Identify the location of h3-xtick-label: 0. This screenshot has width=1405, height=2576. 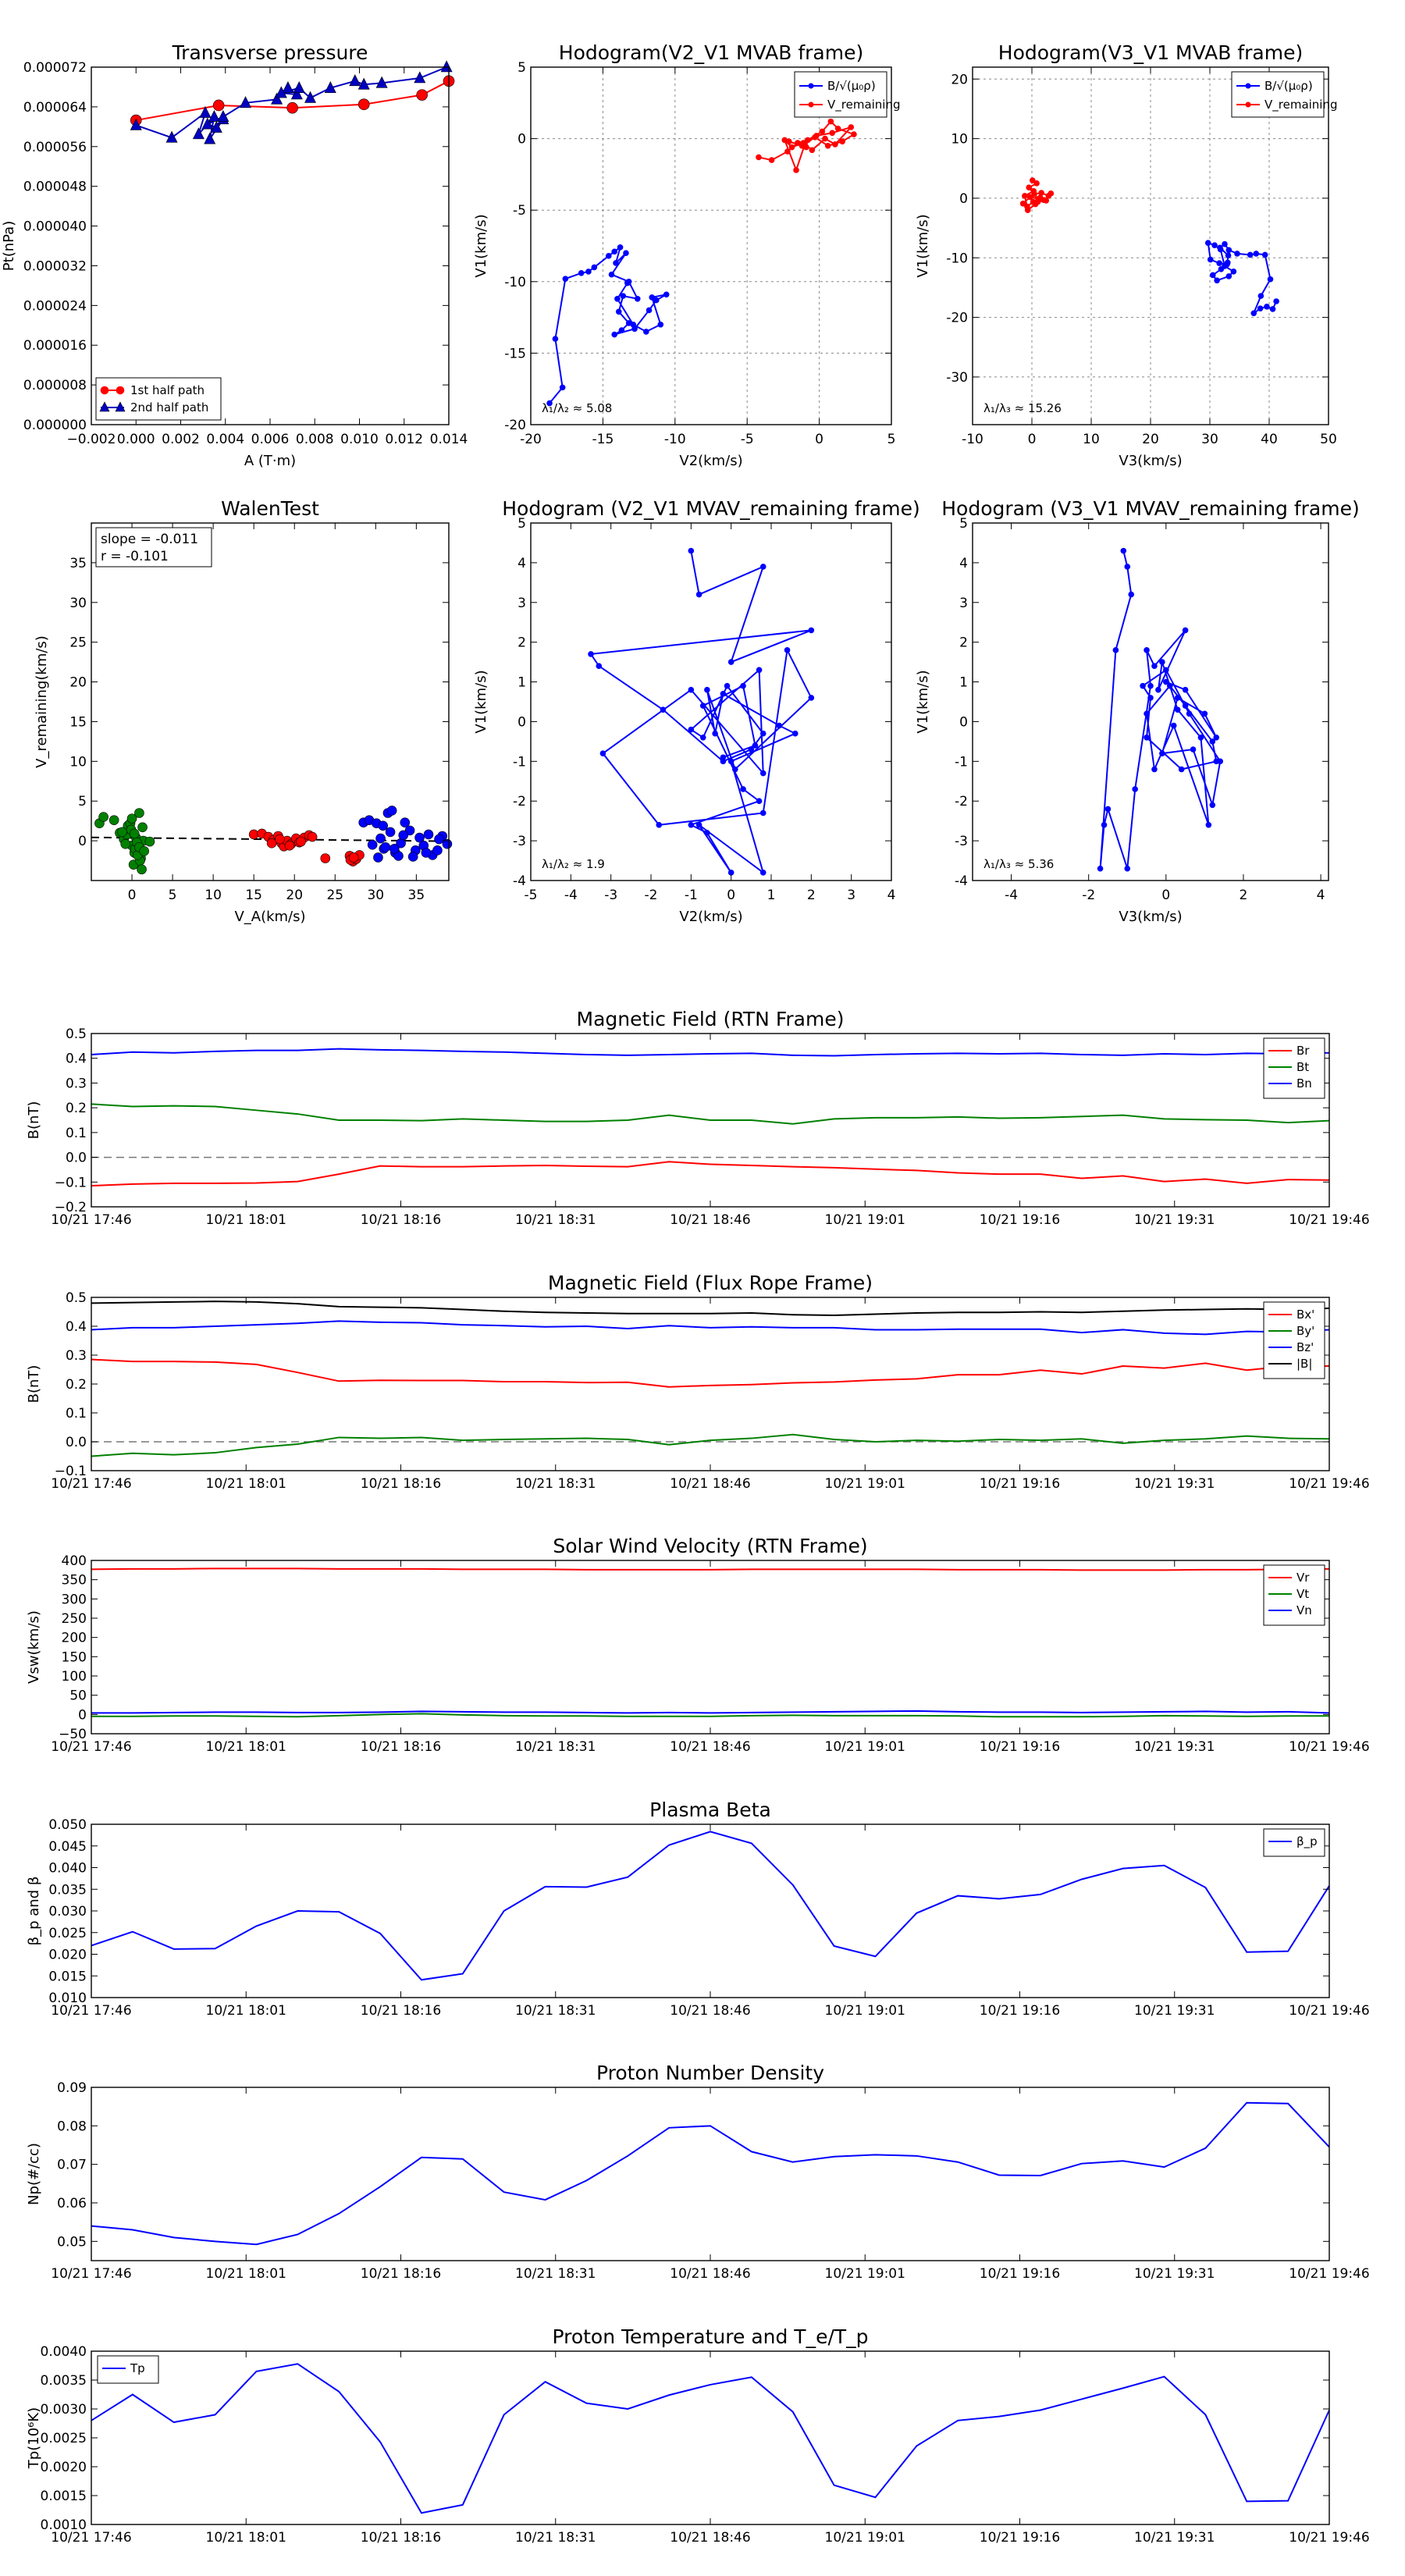
(1032, 439).